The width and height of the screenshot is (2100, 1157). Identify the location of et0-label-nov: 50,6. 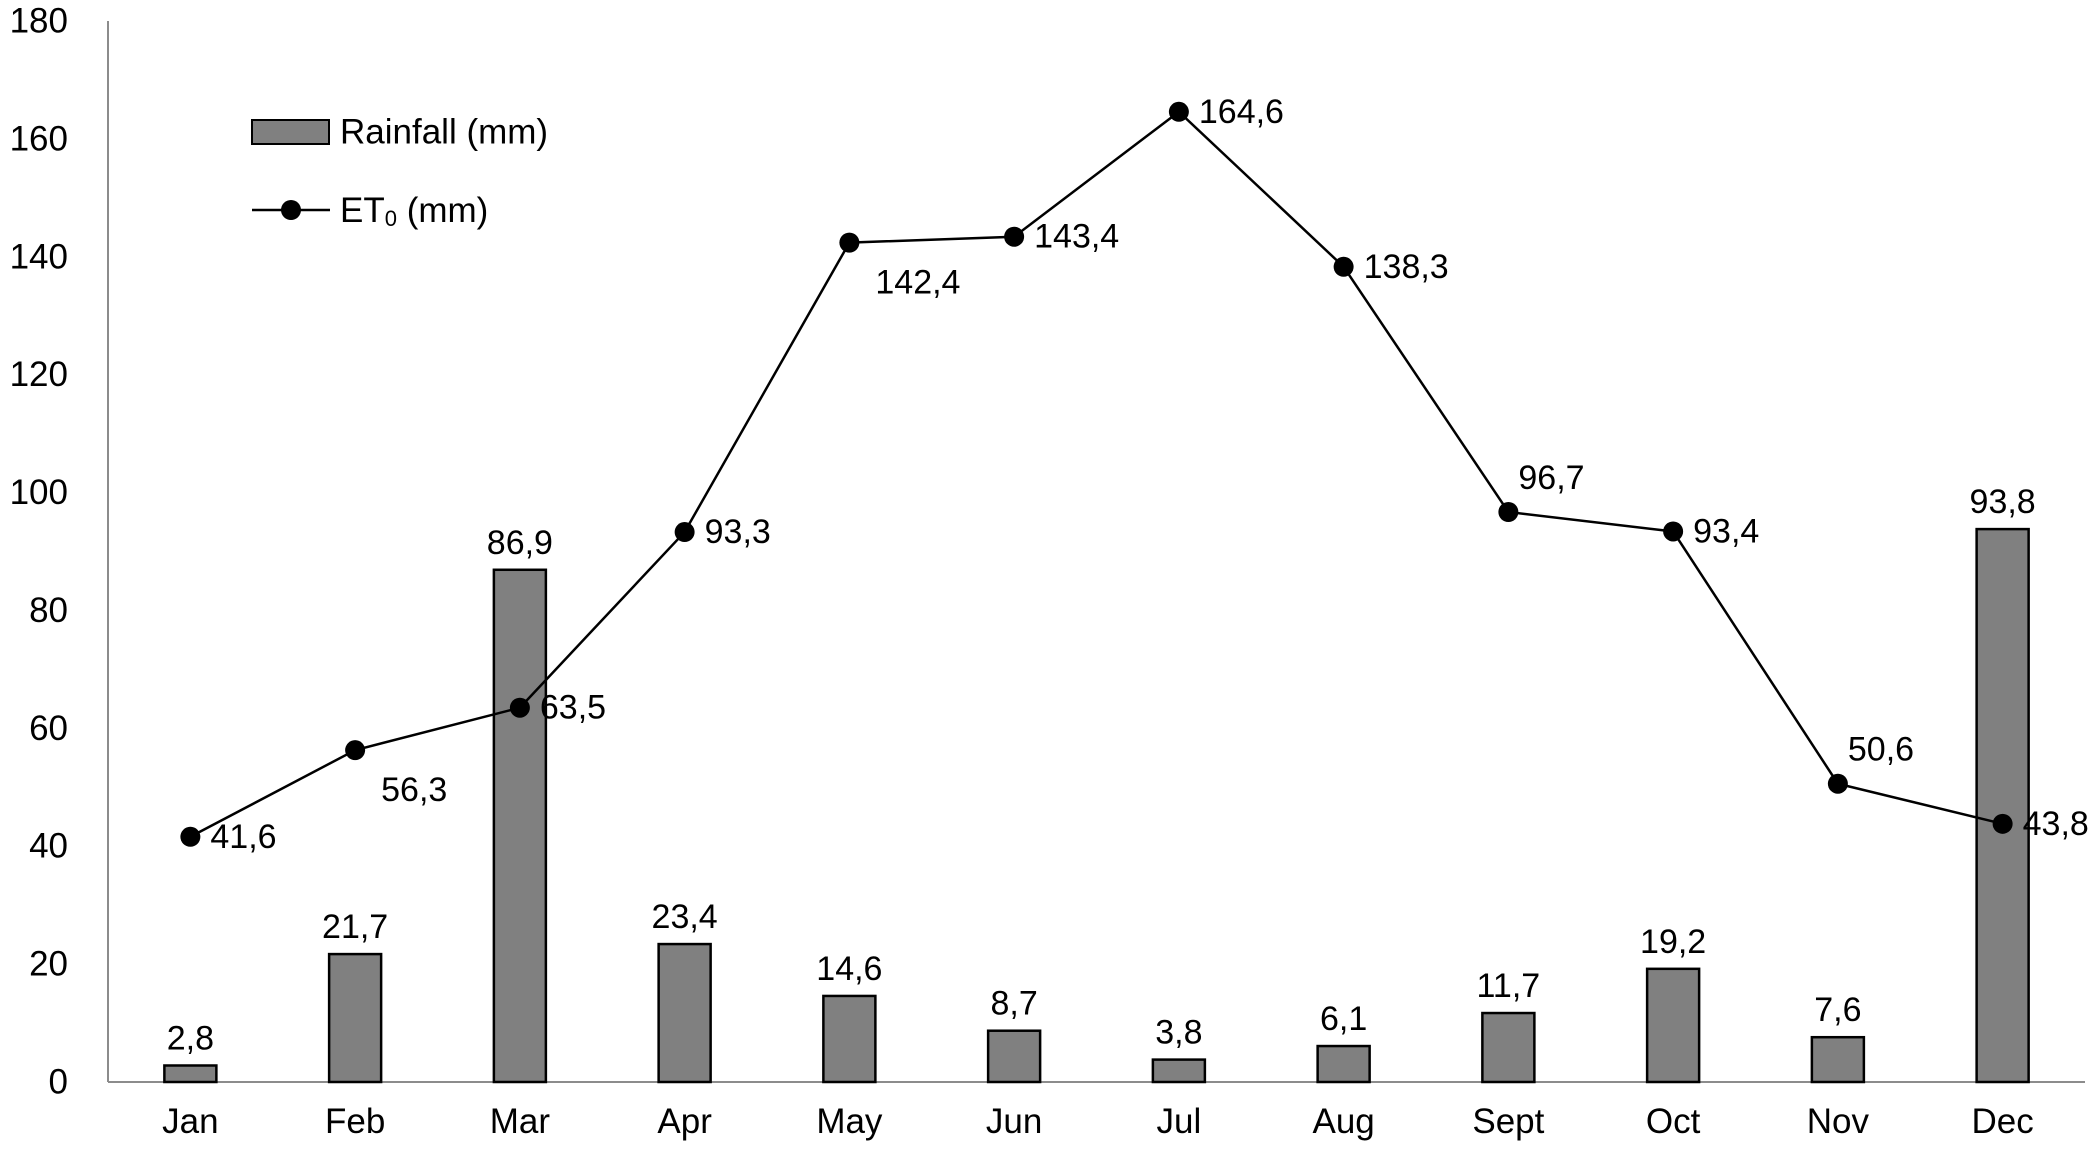
(1881, 750).